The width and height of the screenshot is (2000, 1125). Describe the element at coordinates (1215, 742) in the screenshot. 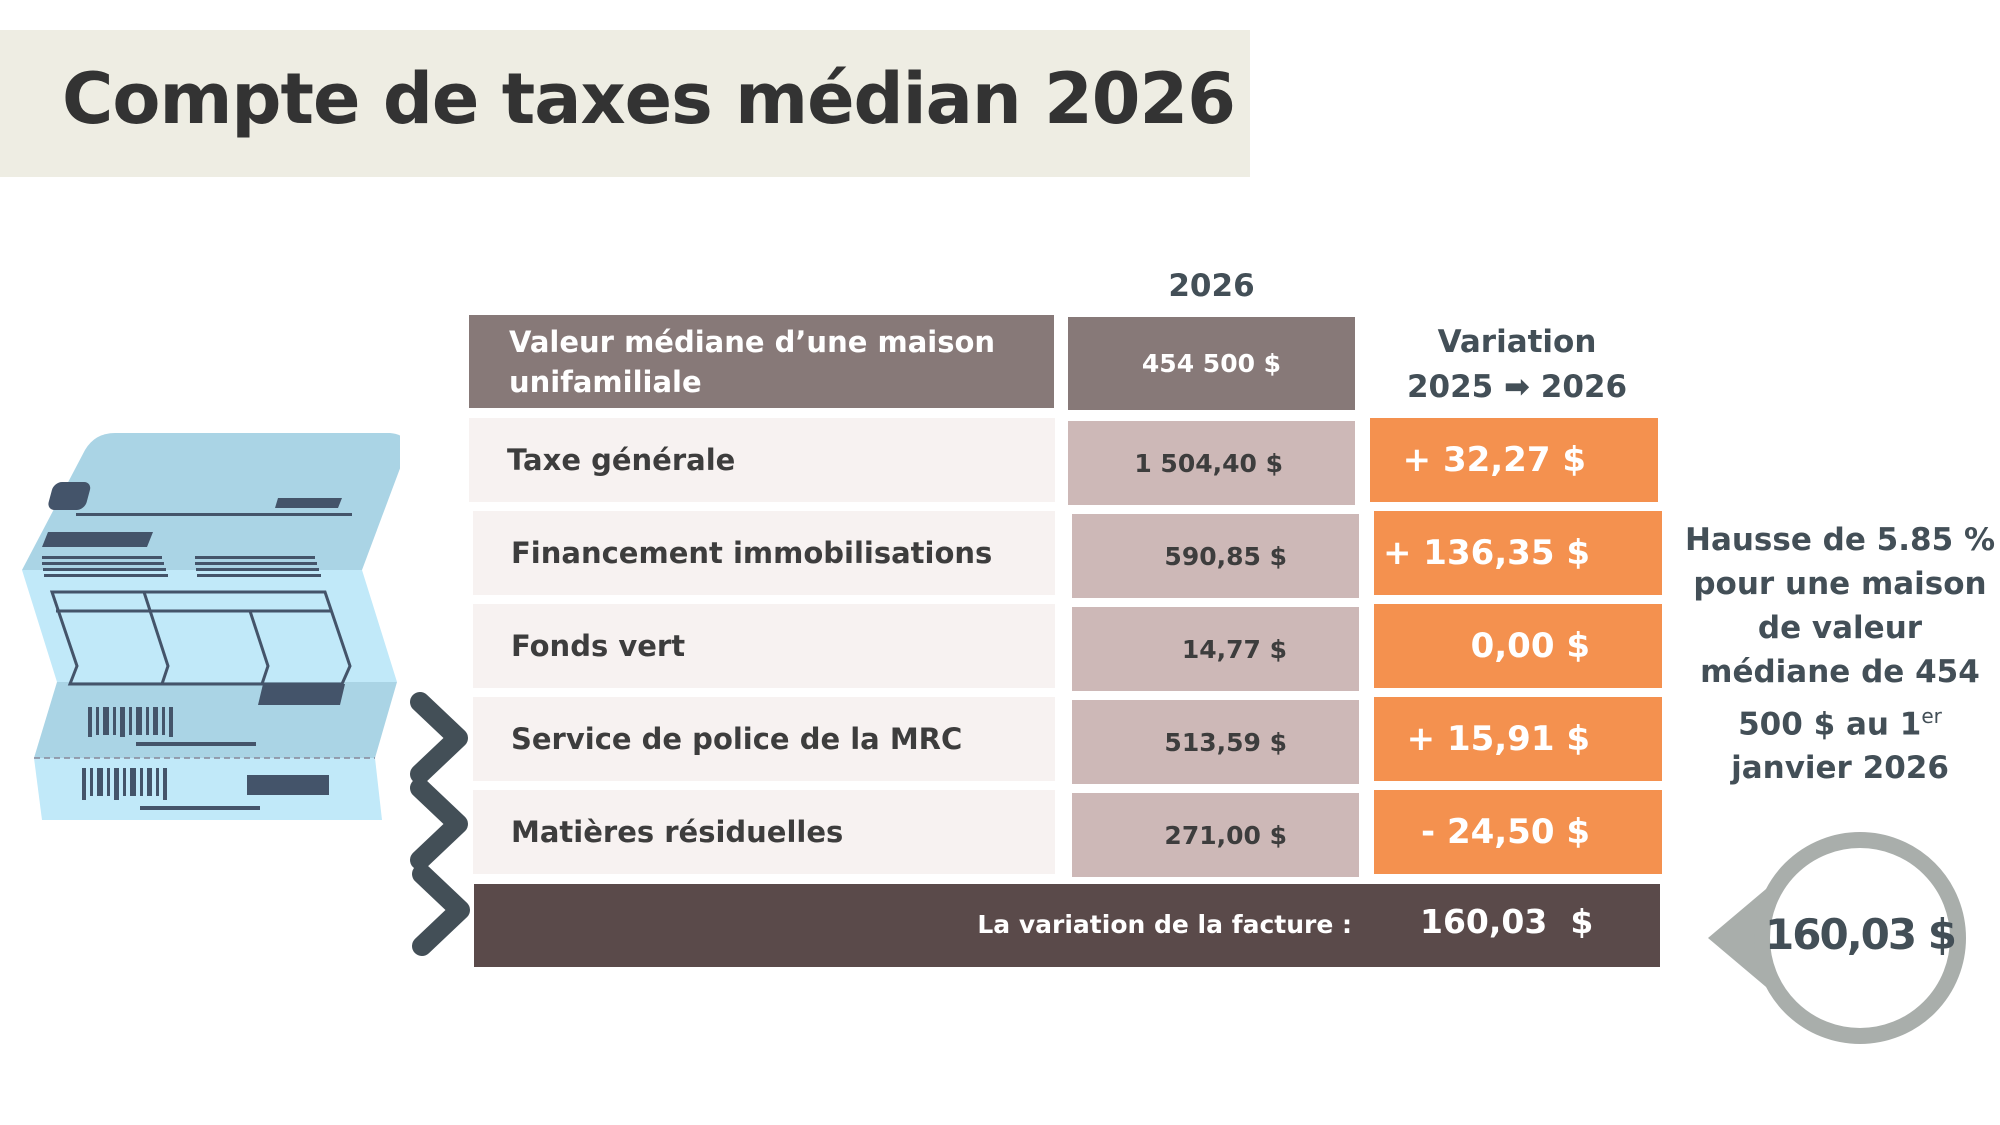

I see `row-value: 513,59 $` at that location.